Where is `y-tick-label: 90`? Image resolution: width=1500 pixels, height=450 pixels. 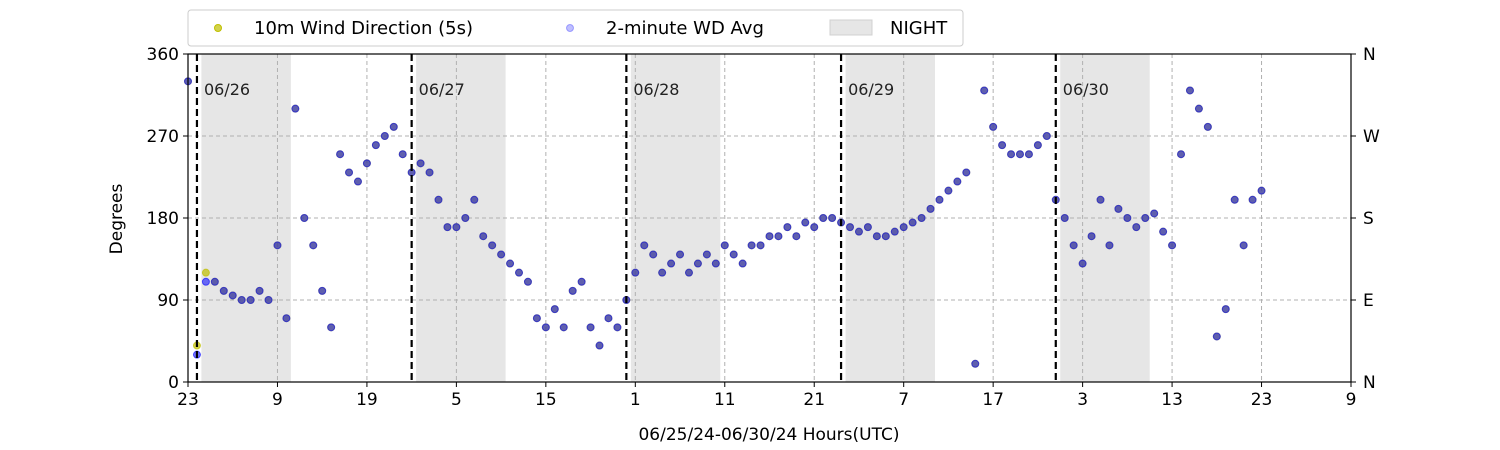
y-tick-label: 90 is located at coordinates (168, 301).